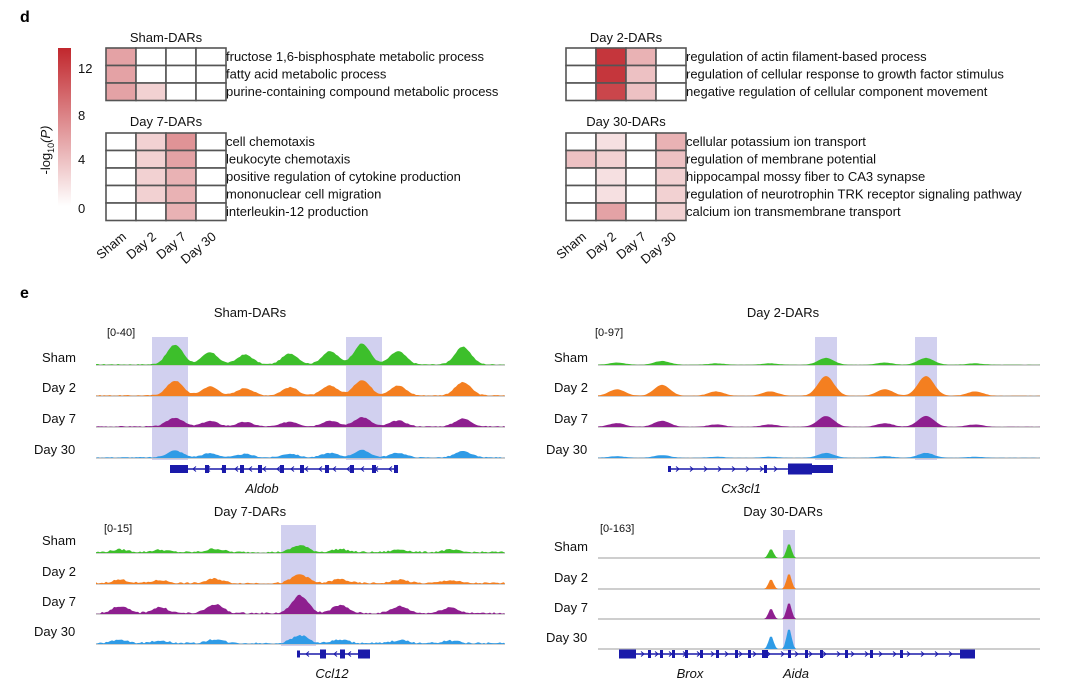 The height and width of the screenshot is (691, 1080). Describe the element at coordinates (300, 405) in the screenshot. I see `track-aldob` at that location.